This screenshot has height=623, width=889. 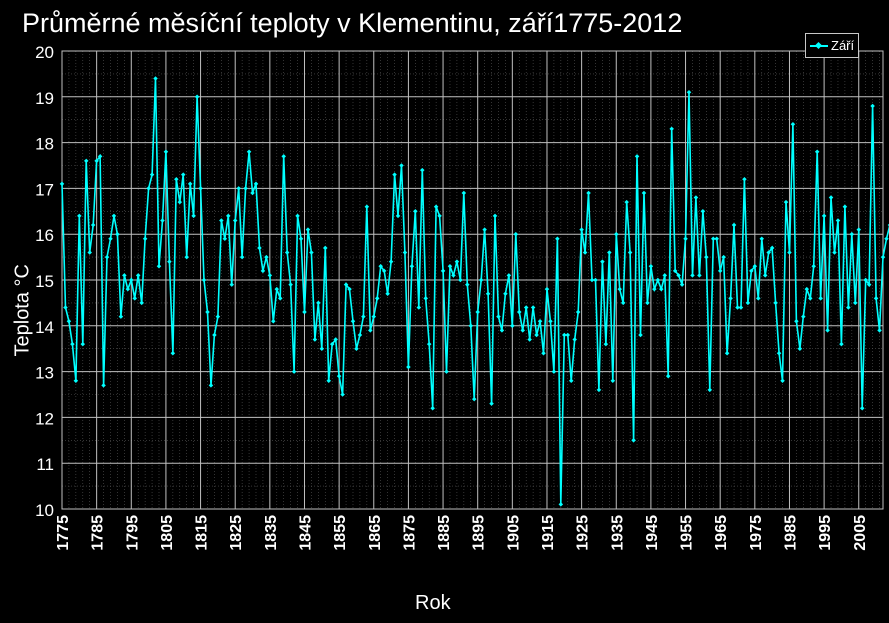 What do you see at coordinates (98, 533) in the screenshot?
I see `x-tick-label: 1785` at bounding box center [98, 533].